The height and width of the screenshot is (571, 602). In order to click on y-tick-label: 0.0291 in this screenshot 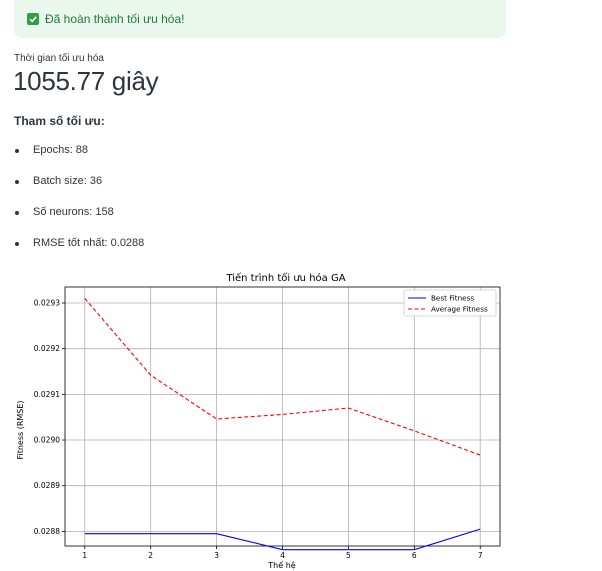, I will do `click(47, 394)`.